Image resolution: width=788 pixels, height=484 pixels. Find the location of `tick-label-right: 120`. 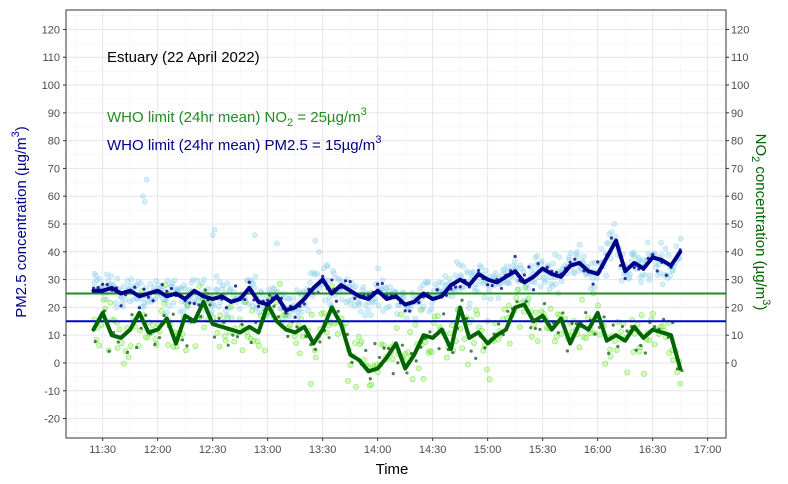

tick-label-right: 120 is located at coordinates (740, 30).